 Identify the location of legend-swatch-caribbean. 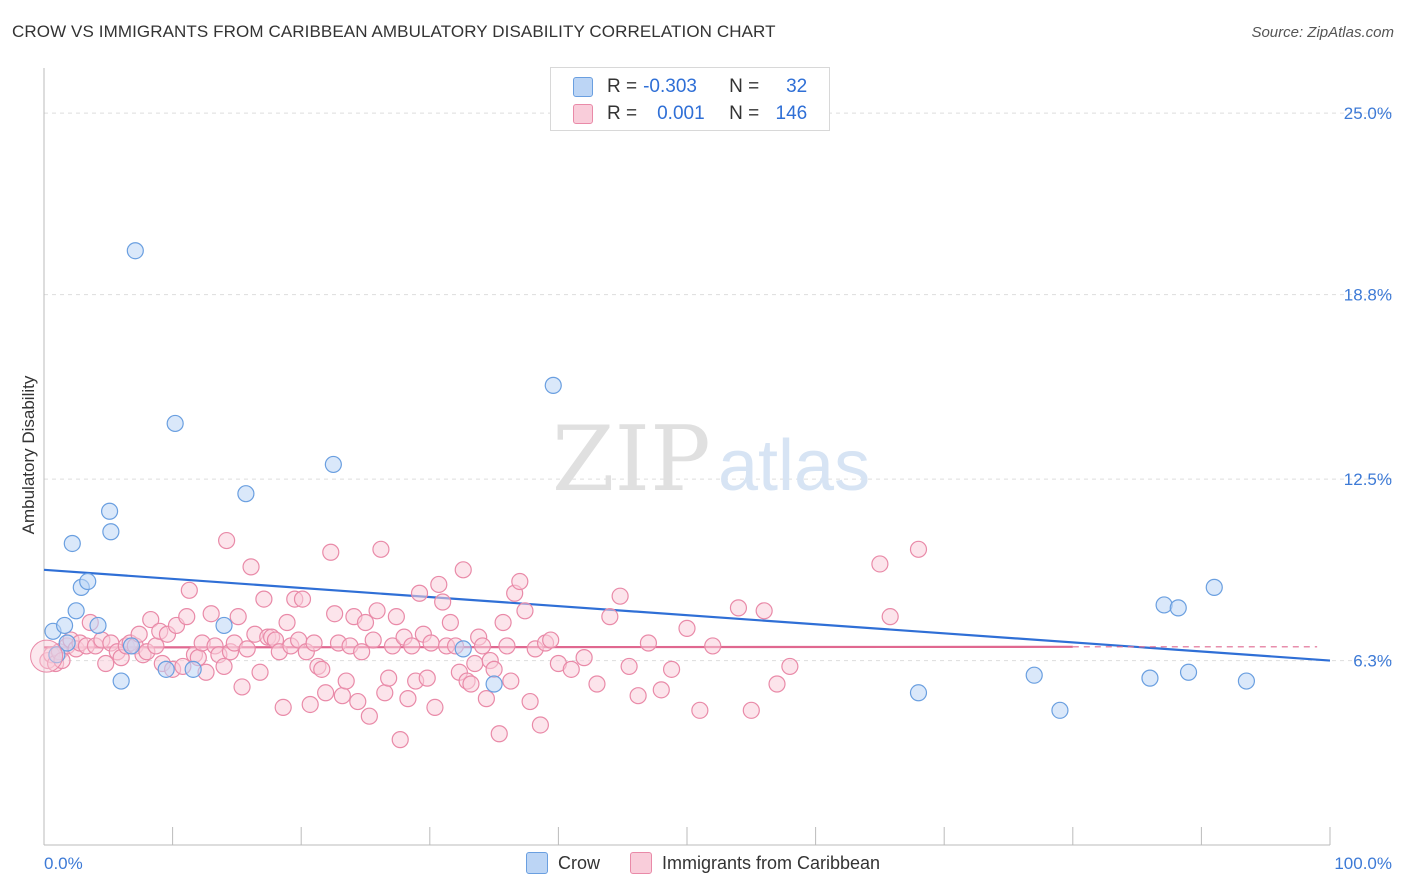
(640, 863).